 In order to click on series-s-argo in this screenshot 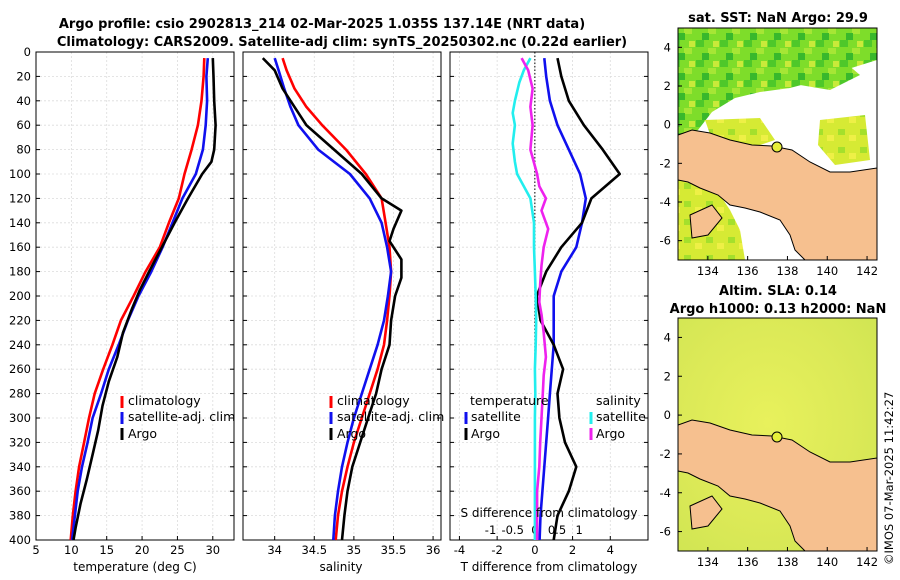, I will do `click(535, 298)`.